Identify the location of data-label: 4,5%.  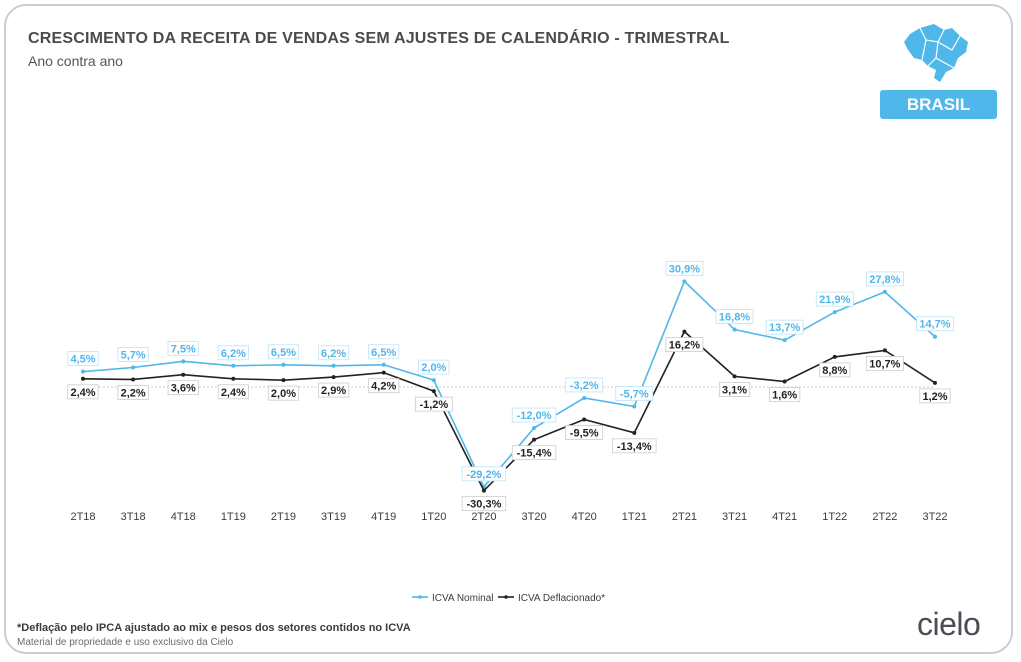
(82, 360).